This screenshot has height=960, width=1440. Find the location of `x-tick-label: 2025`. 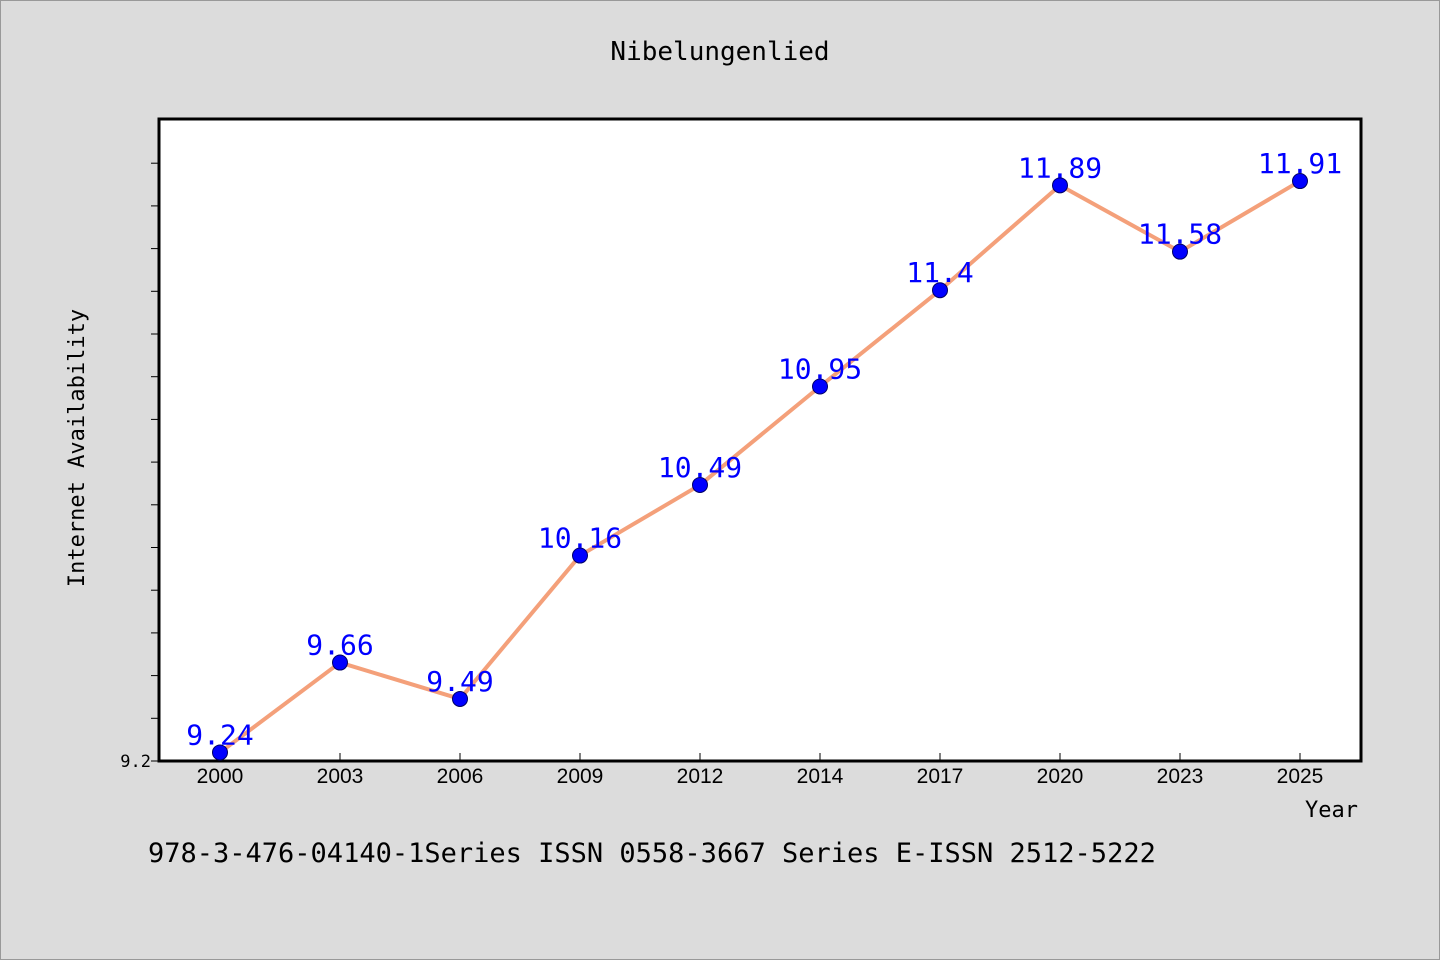

x-tick-label: 2025 is located at coordinates (1300, 776).